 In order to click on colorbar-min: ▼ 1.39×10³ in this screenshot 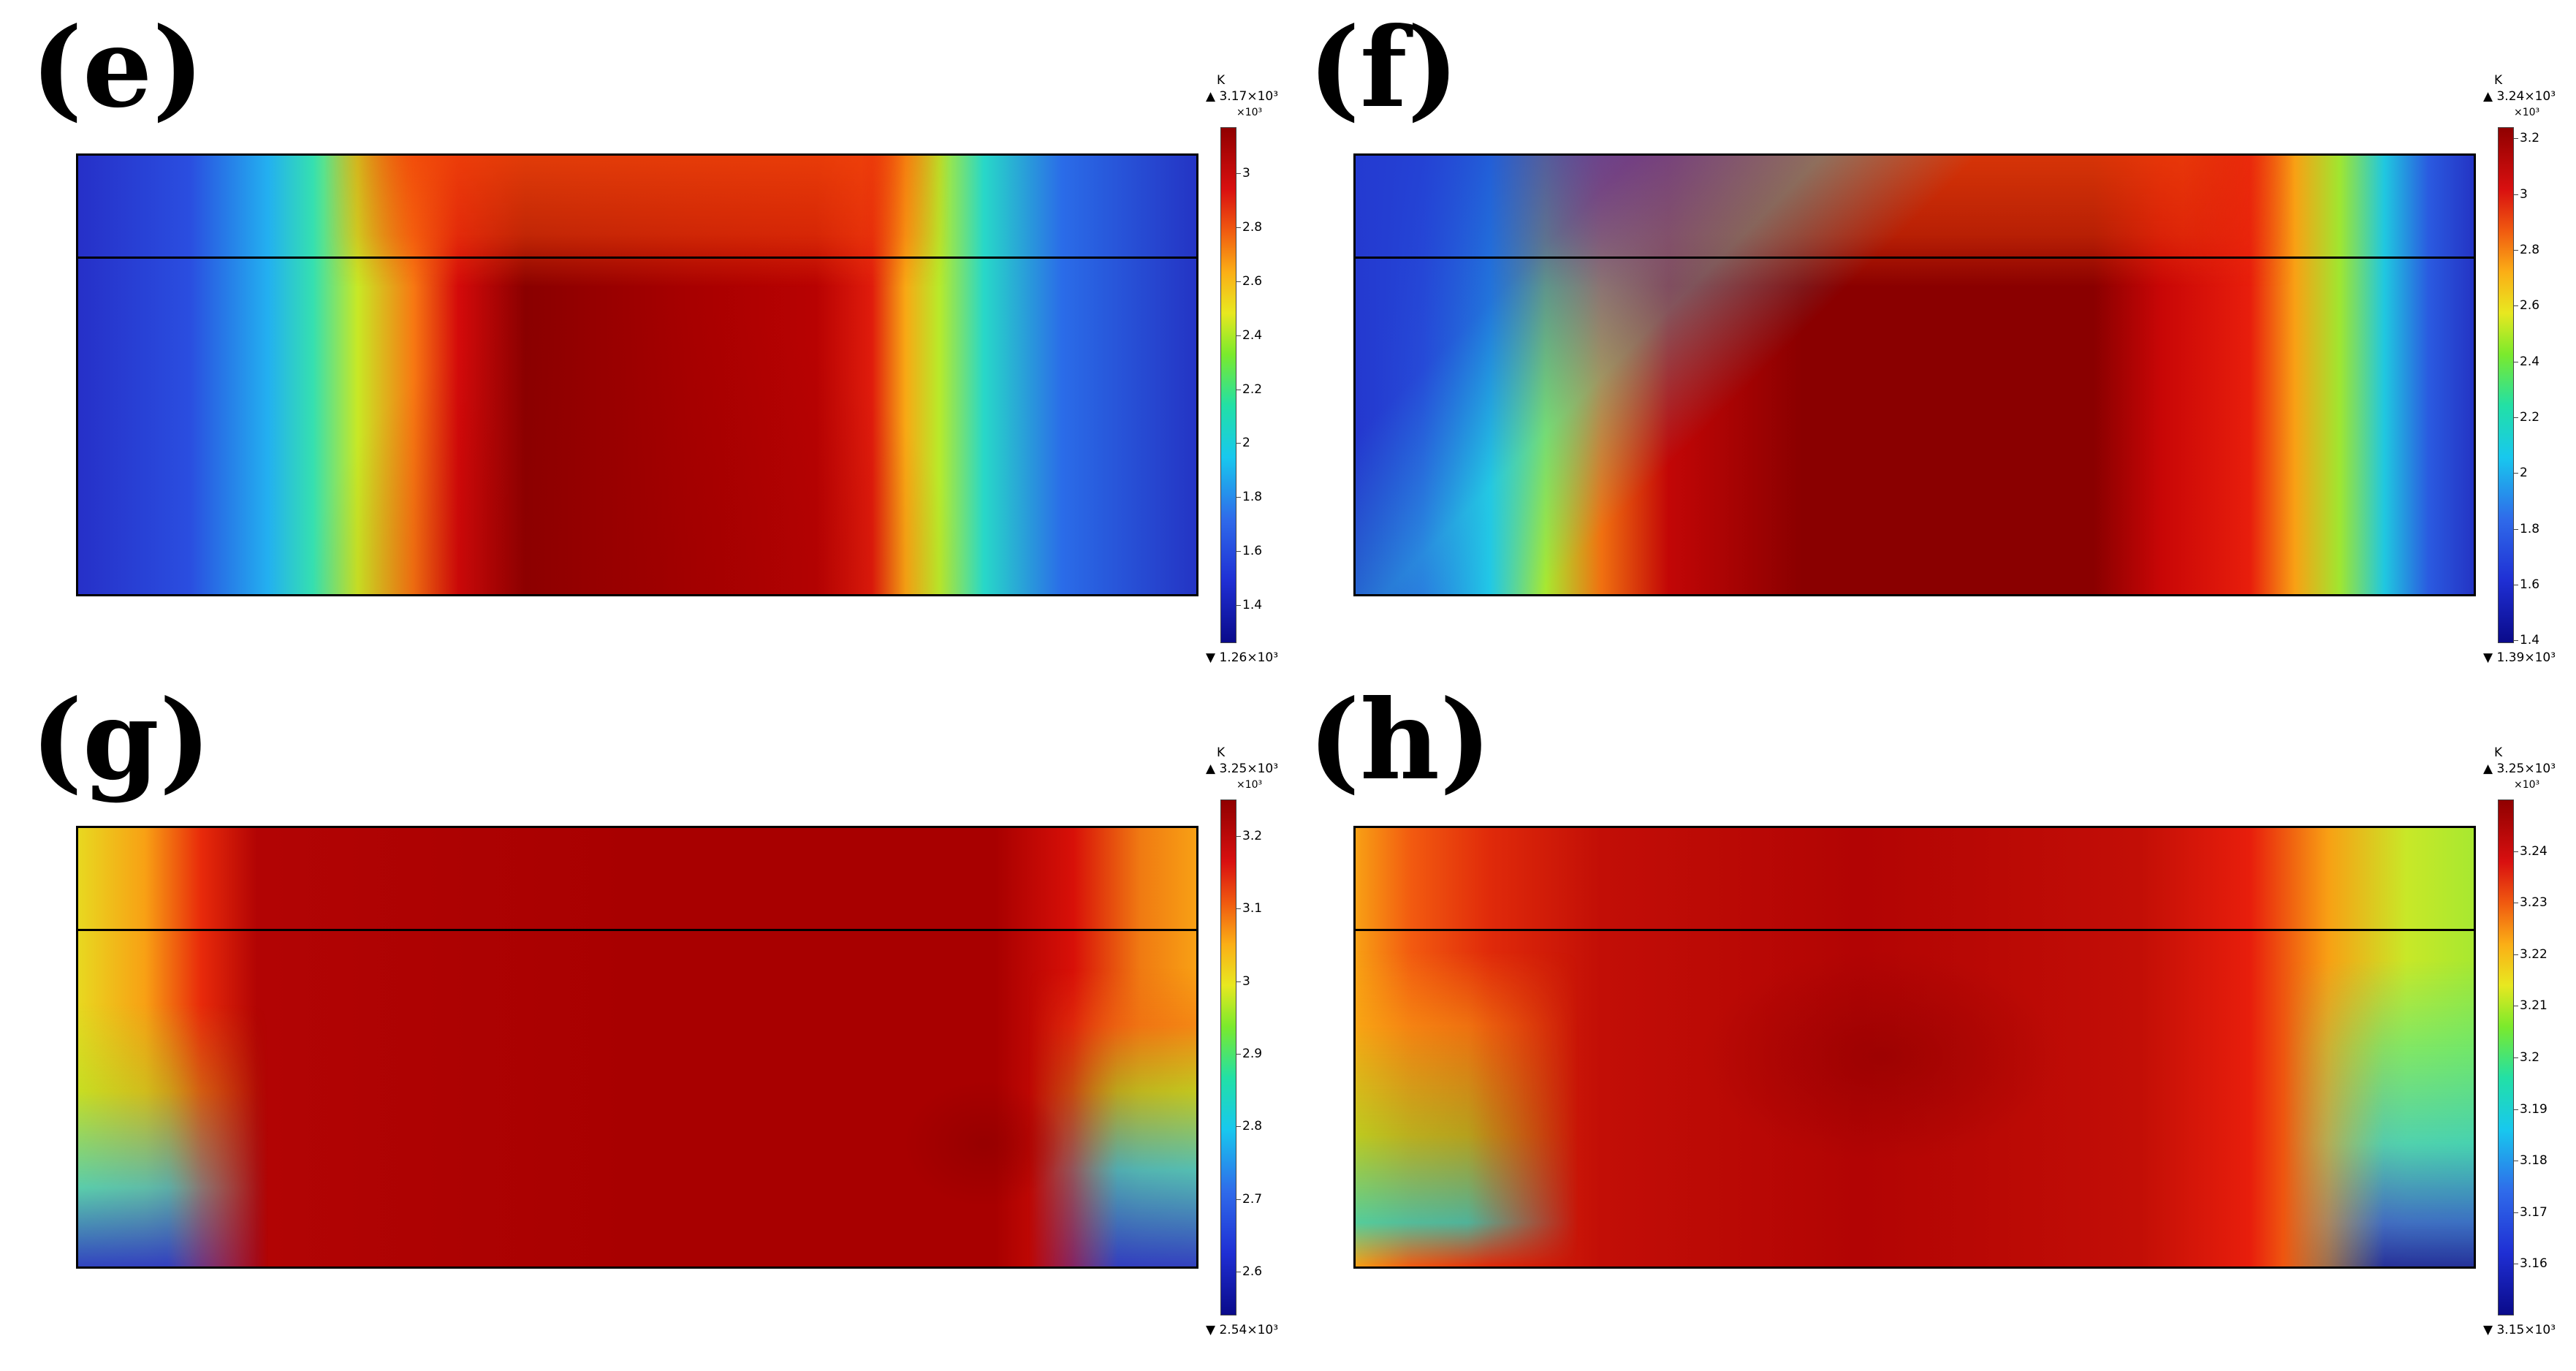, I will do `click(2519, 657)`.